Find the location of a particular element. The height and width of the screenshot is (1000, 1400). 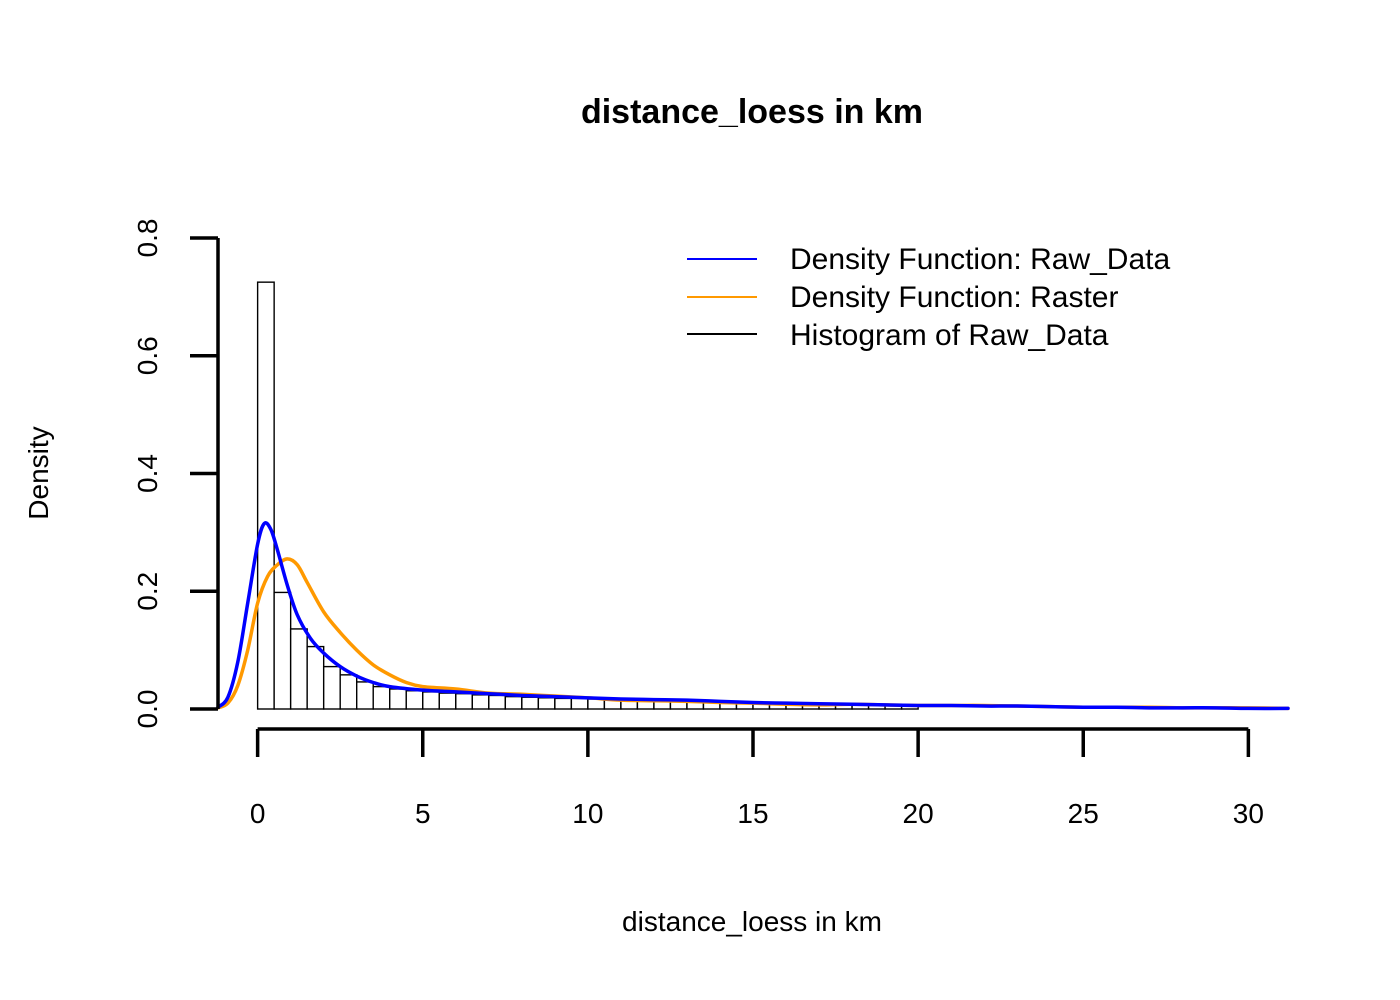

y-tick-label: 0.2 is located at coordinates (147, 591).